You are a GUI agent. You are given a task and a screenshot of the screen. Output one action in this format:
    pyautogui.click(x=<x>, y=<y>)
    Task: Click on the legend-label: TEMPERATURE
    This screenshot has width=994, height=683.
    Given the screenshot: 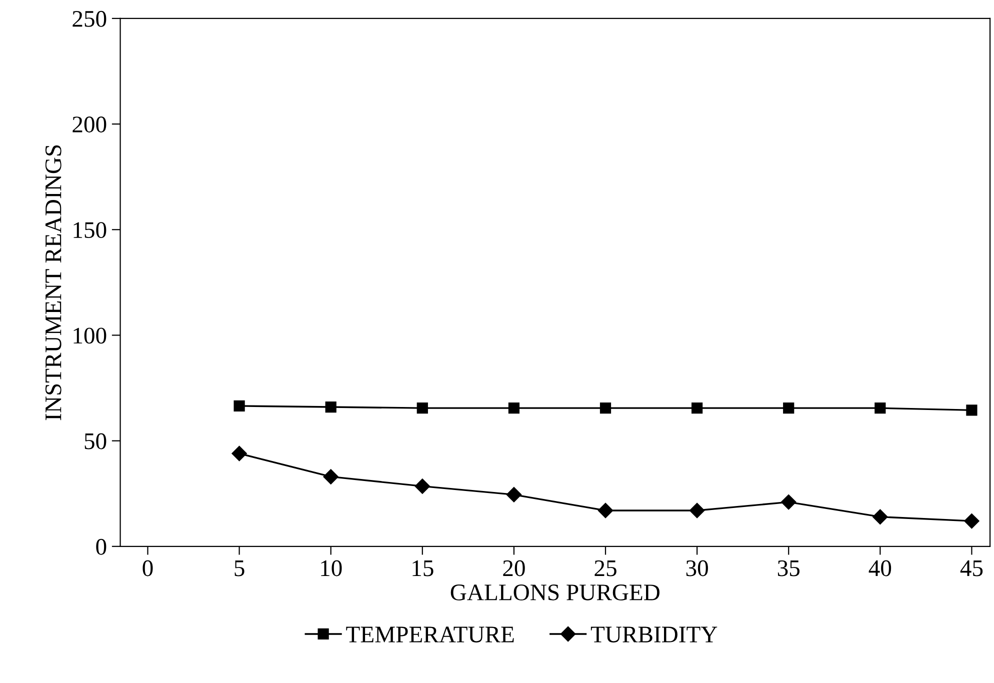 What is the action you would take?
    pyautogui.click(x=430, y=634)
    